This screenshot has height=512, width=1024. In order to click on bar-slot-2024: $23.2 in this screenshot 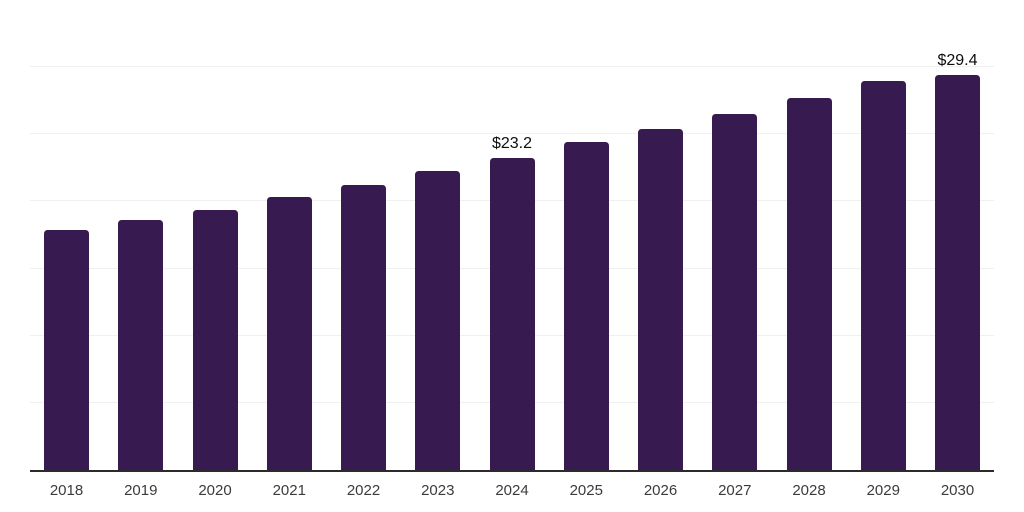, I will do `click(512, 236)`.